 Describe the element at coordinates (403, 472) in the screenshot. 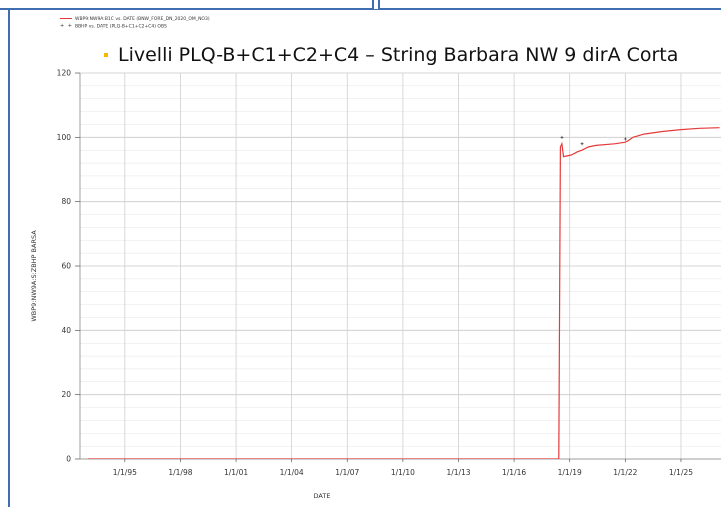

I see `x-tick-label: 1/1/10` at that location.